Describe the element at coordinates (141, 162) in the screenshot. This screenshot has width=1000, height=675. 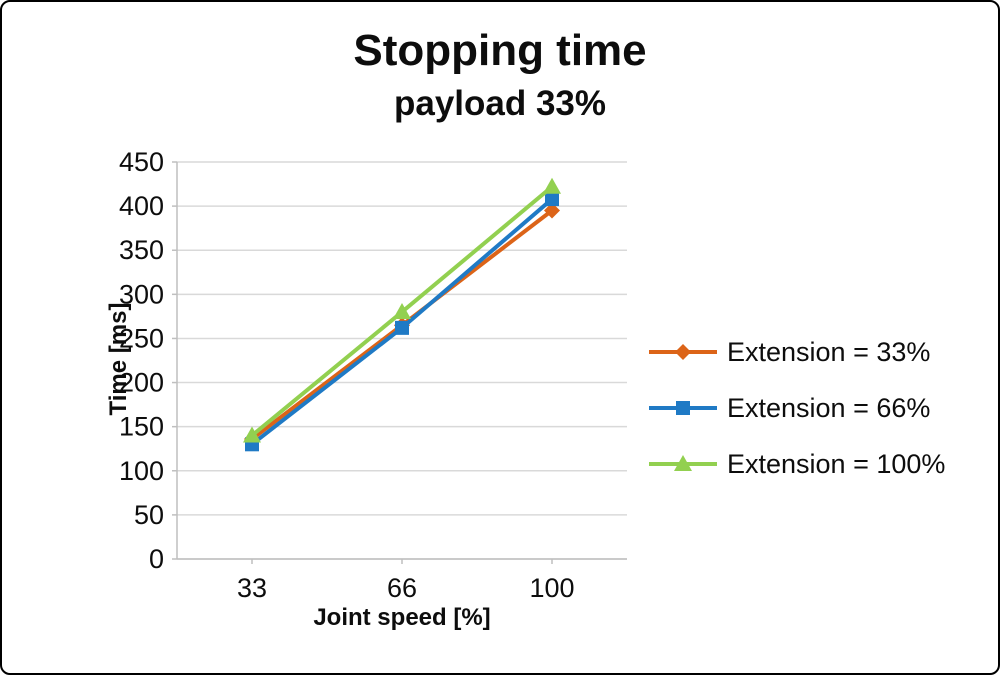
I see `svg-text: 450` at that location.